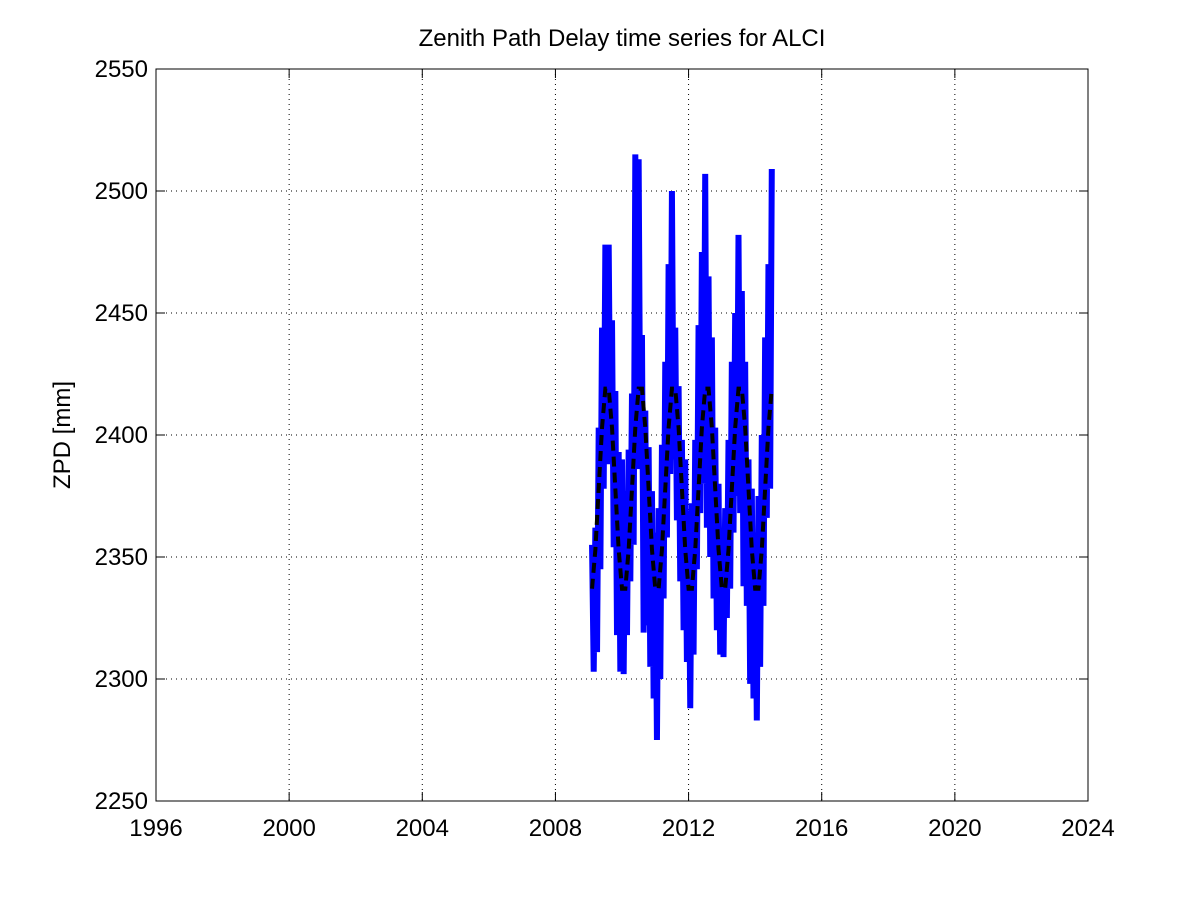 This screenshot has width=1201, height=901. Describe the element at coordinates (121, 191) in the screenshot. I see `y-tick-label: 2500` at that location.